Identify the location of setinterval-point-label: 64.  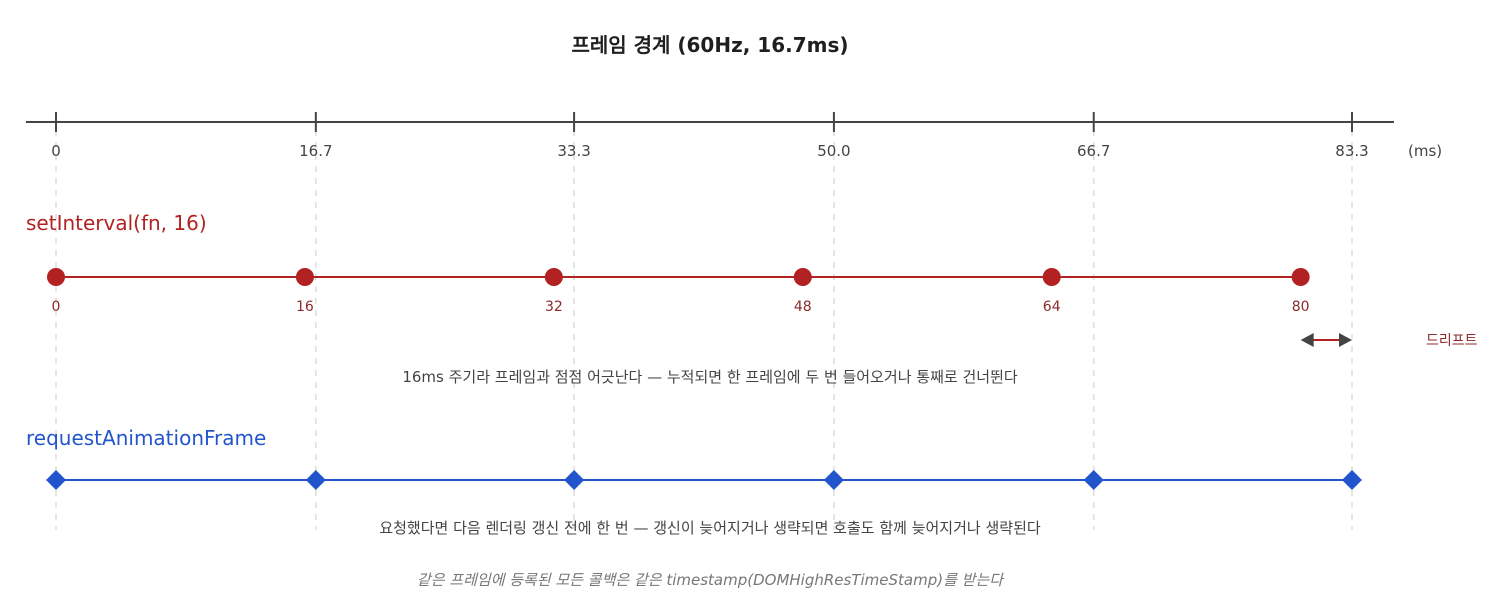
(1052, 307).